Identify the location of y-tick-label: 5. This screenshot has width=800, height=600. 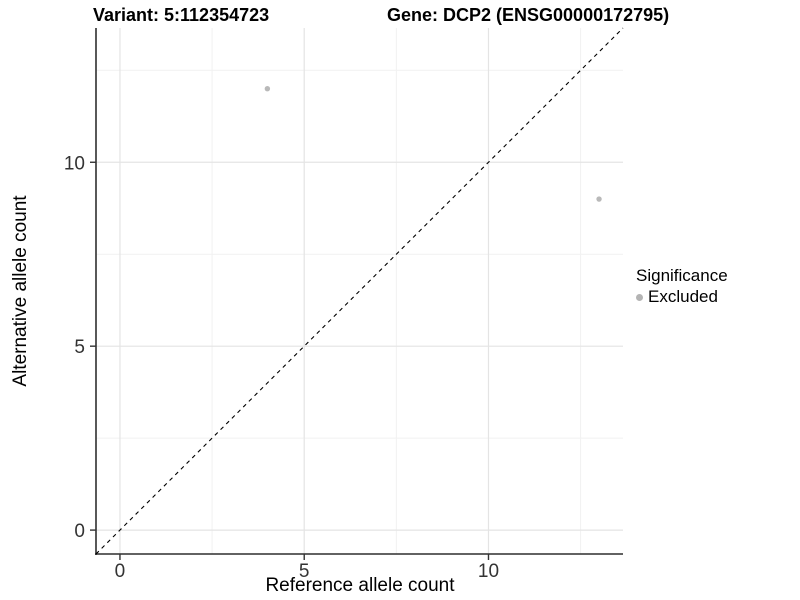
(79, 347).